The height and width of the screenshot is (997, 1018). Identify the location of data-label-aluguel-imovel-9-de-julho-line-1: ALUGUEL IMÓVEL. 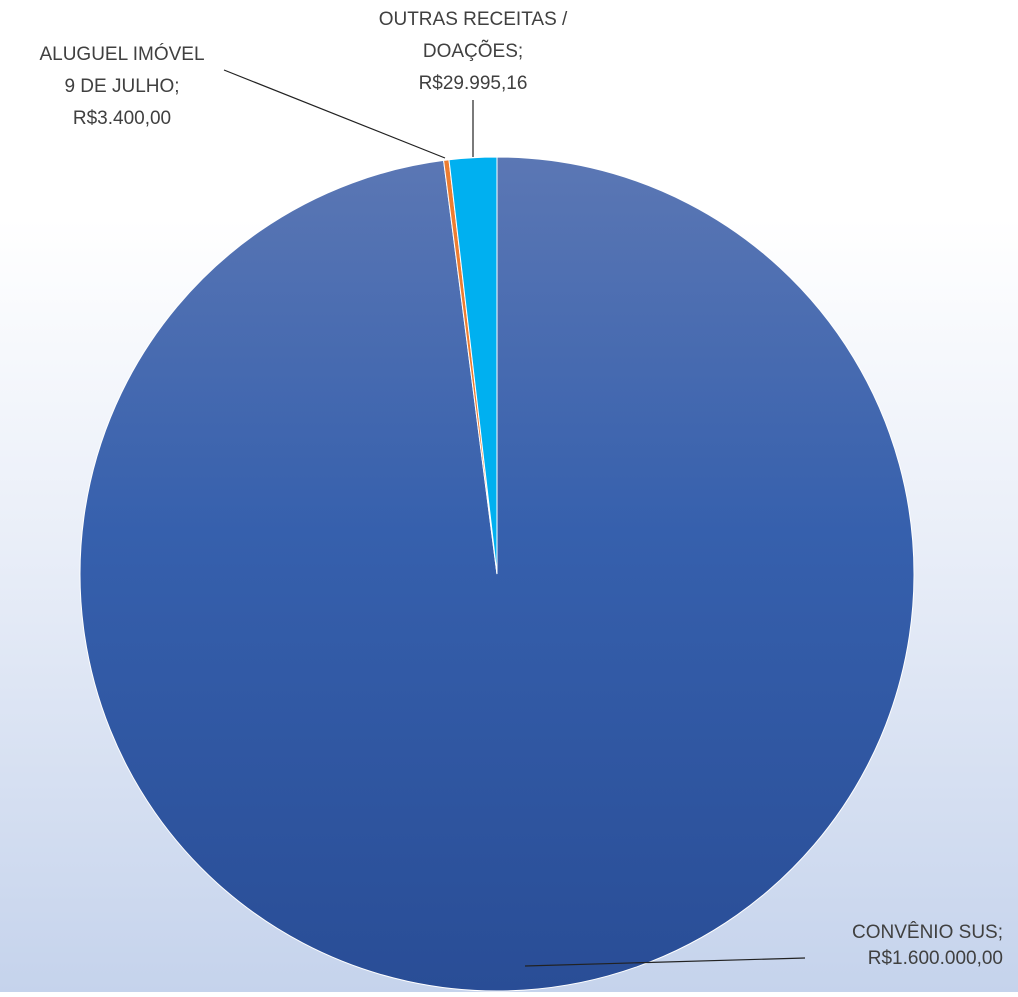
(121, 54).